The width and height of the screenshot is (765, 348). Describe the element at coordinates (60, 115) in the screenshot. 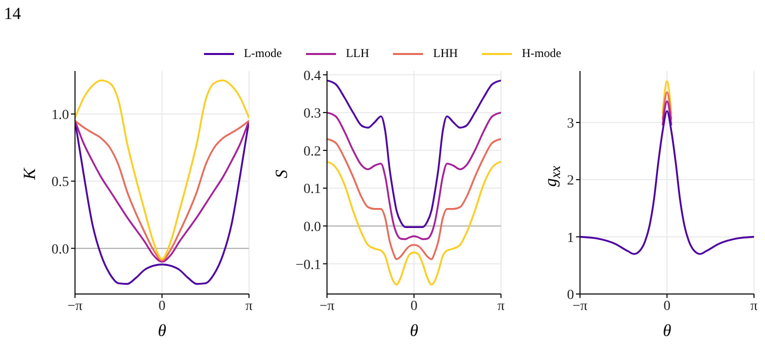

I see `y-tick-label: 1.0` at that location.